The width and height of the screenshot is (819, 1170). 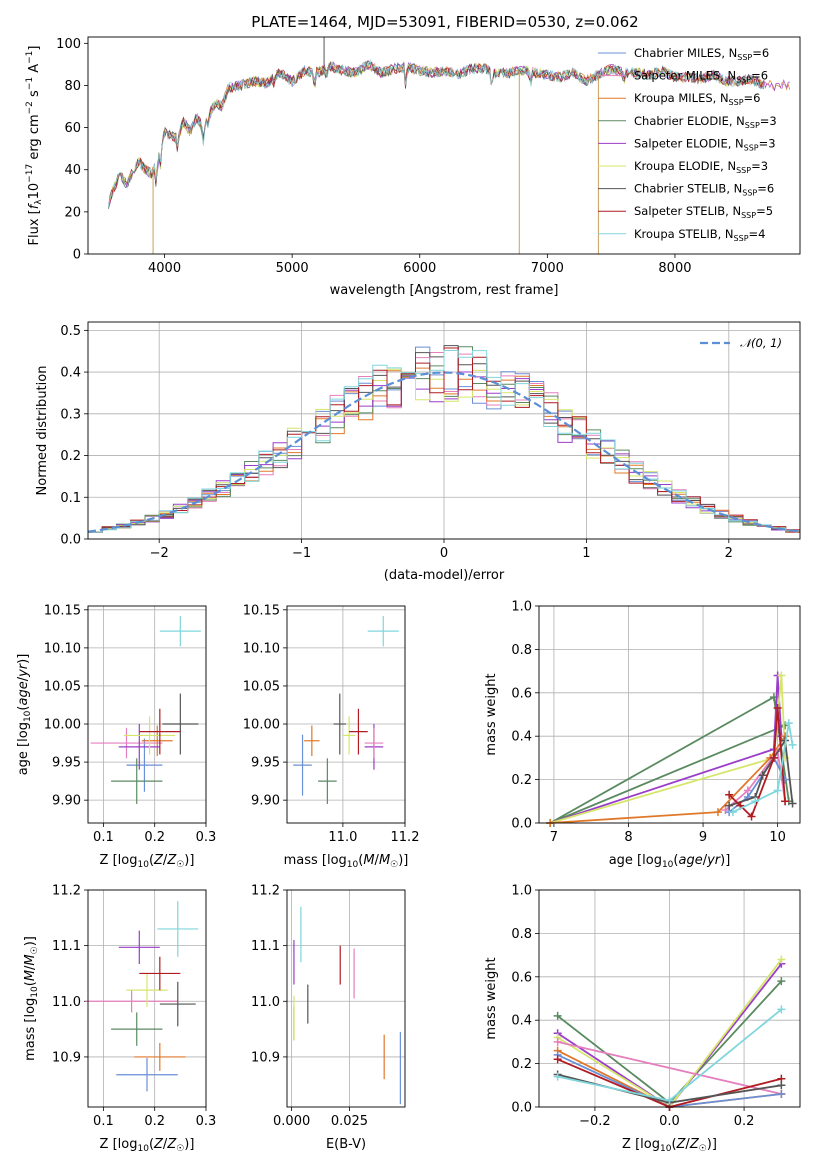 I want to click on age-mass-xtick-label: 11.0, so click(x=342, y=837).